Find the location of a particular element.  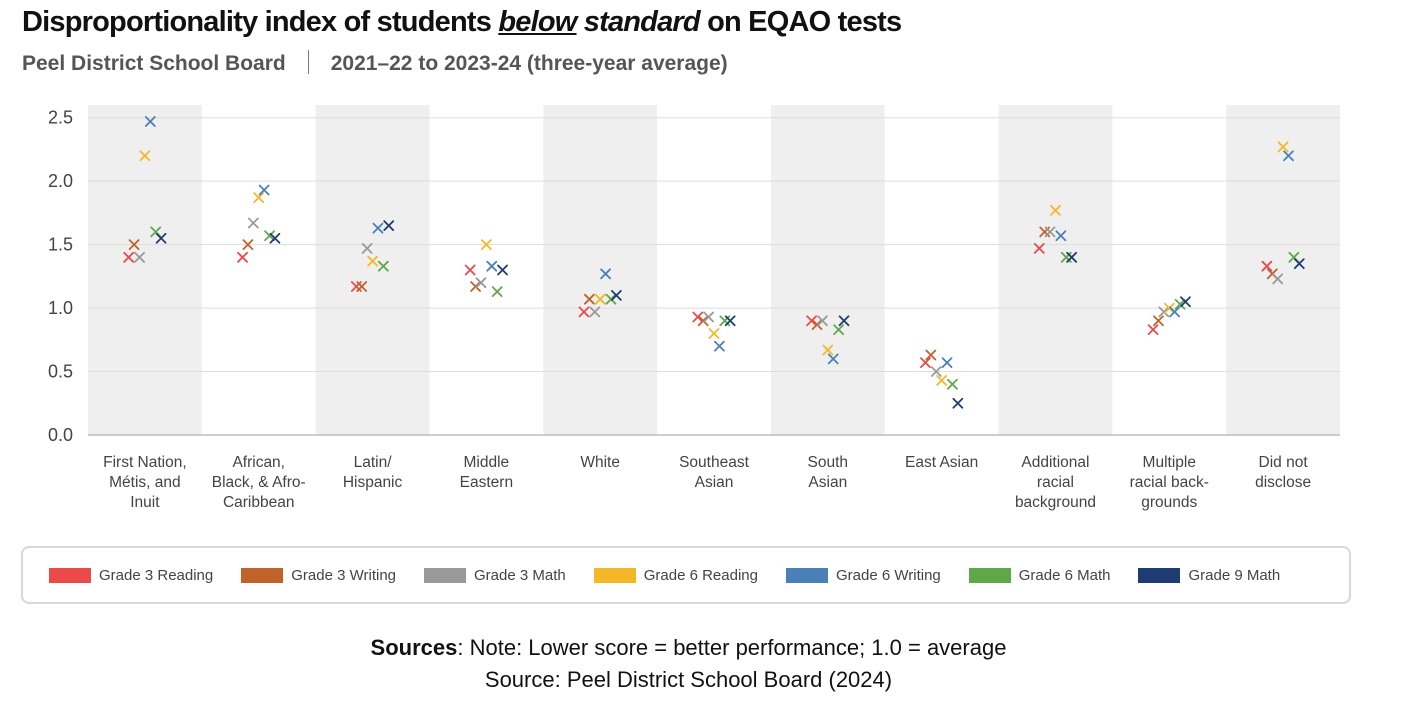

y-tick-label: 1.5 is located at coordinates (60, 245).